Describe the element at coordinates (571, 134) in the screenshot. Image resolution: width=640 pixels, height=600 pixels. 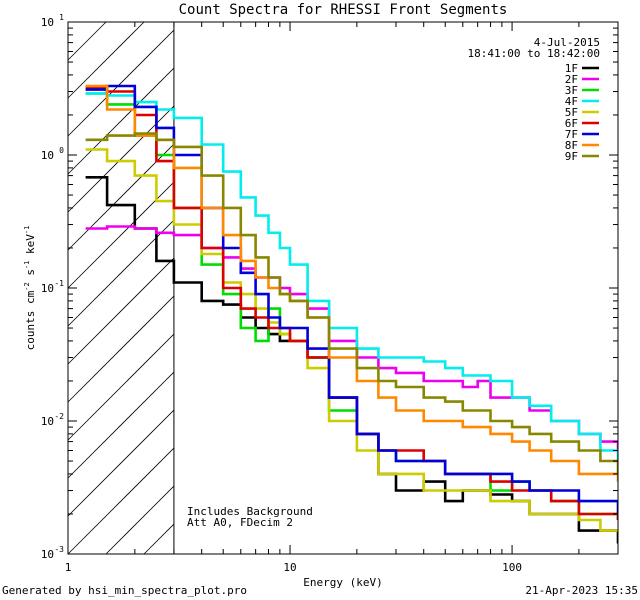
I see `legend-label: 7F` at that location.